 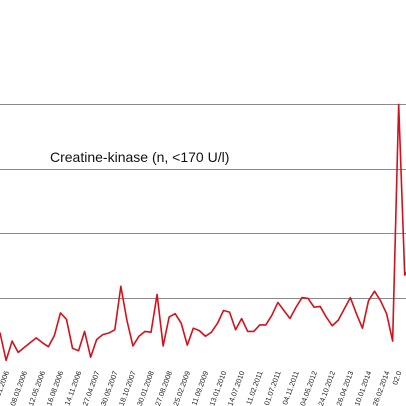 What do you see at coordinates (362, 388) in the screenshot?
I see `x-tick-label: 10.01.2014` at bounding box center [362, 388].